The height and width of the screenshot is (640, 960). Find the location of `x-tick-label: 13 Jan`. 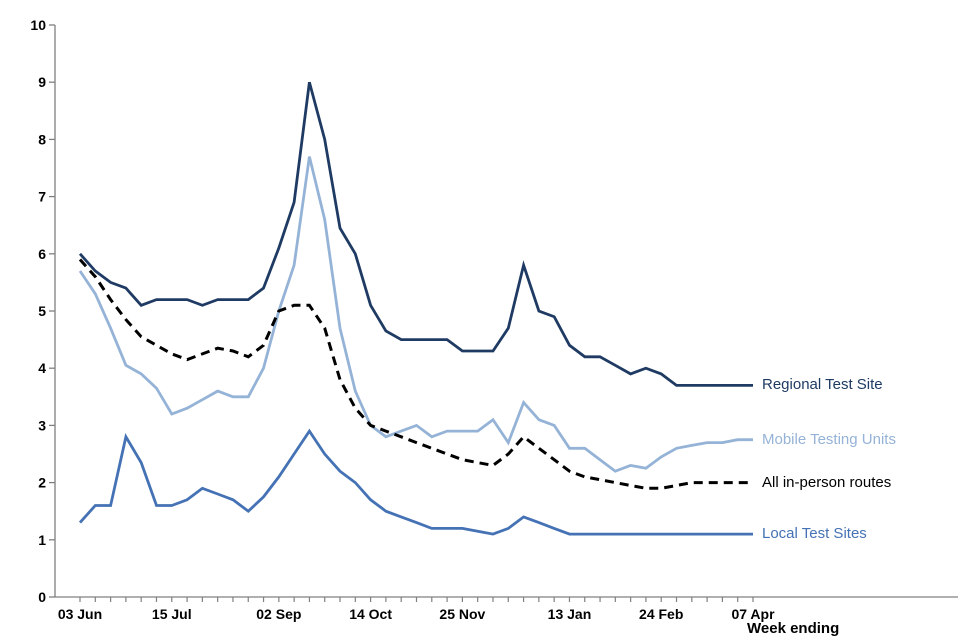

x-tick-label: 13 Jan is located at coordinates (570, 614).